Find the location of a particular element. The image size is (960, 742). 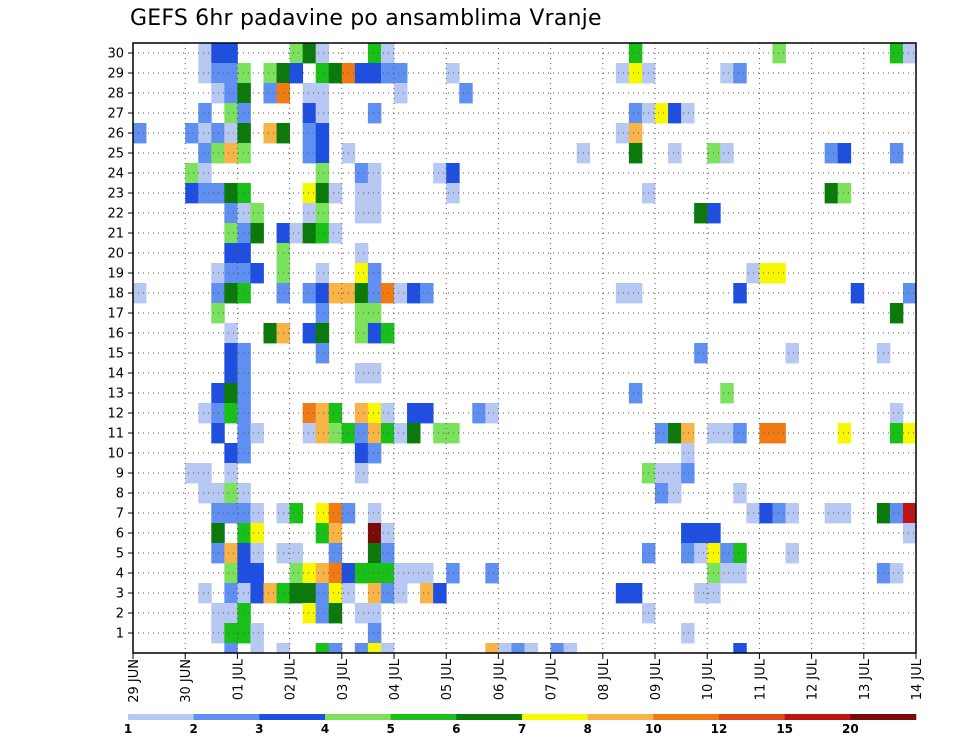

y-tick-label: 3 is located at coordinates (120, 594).